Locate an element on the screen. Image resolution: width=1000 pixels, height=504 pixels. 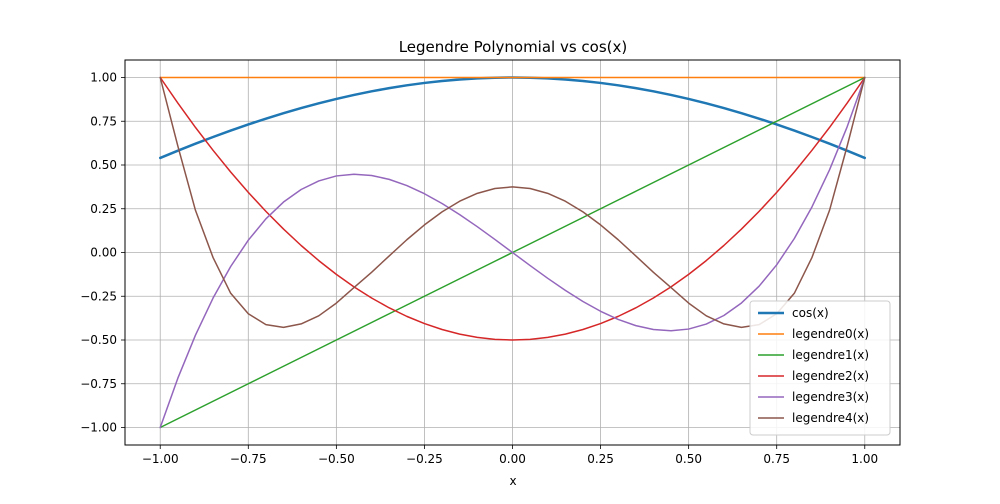
x-tick-label: 0.25 is located at coordinates (600, 459).